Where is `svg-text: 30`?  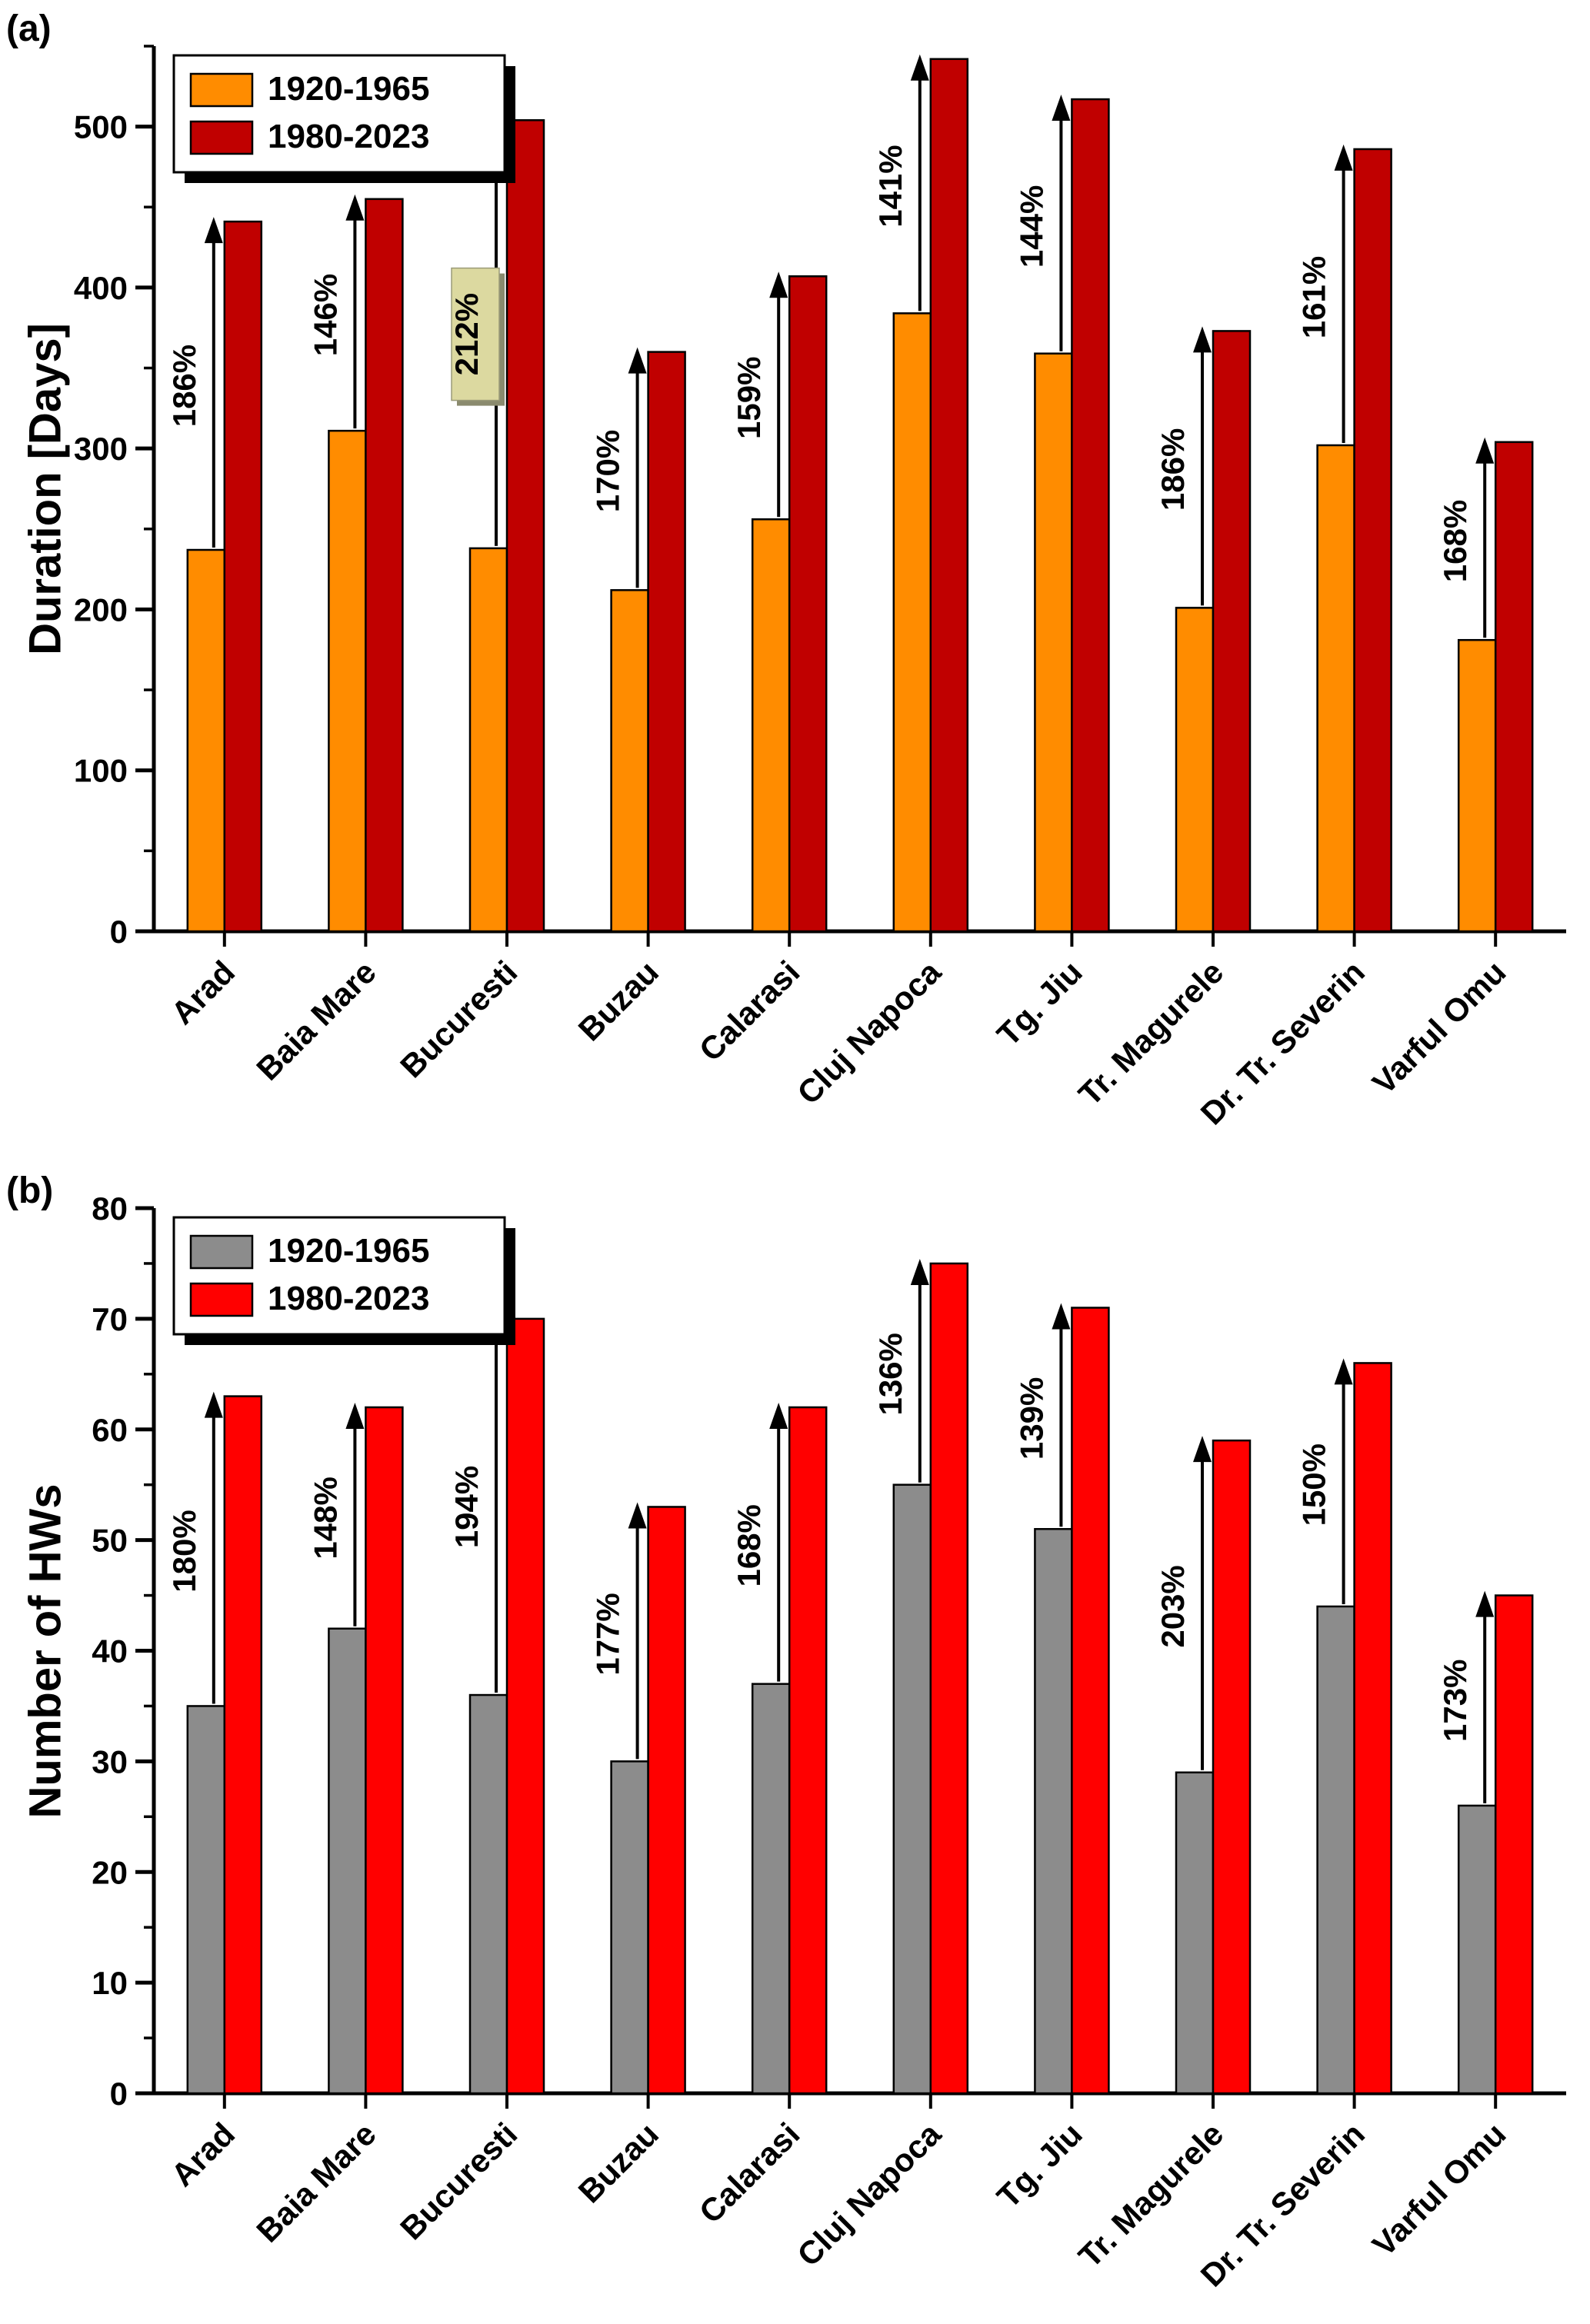 svg-text: 30 is located at coordinates (110, 1761).